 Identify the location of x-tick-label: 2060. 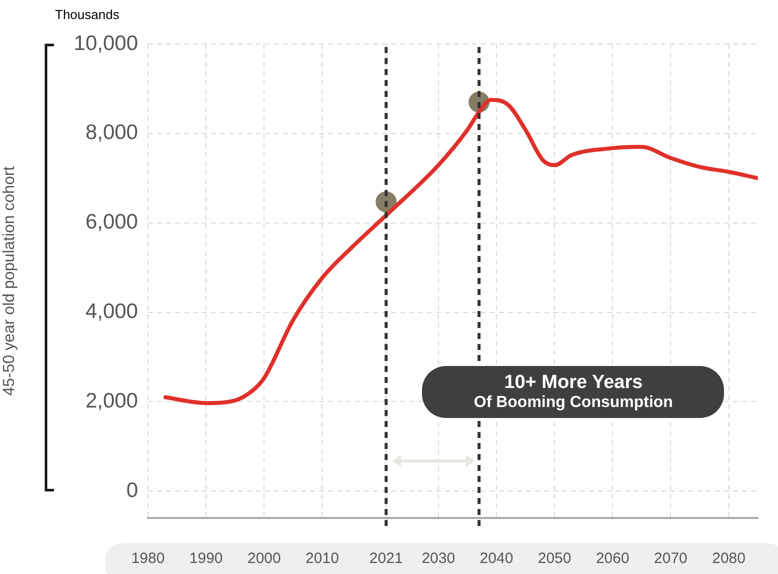
(613, 559).